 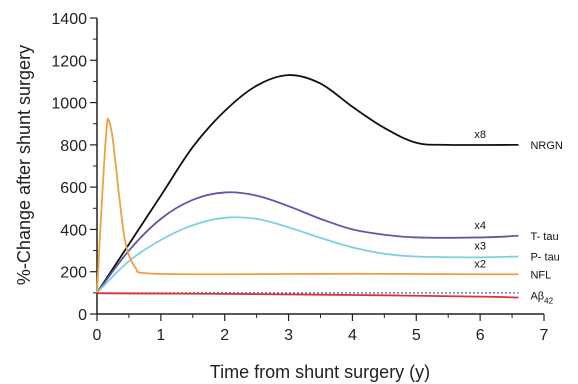 What do you see at coordinates (24, 165) in the screenshot?
I see `y-axis-title: %-Change after shunt surgery` at bounding box center [24, 165].